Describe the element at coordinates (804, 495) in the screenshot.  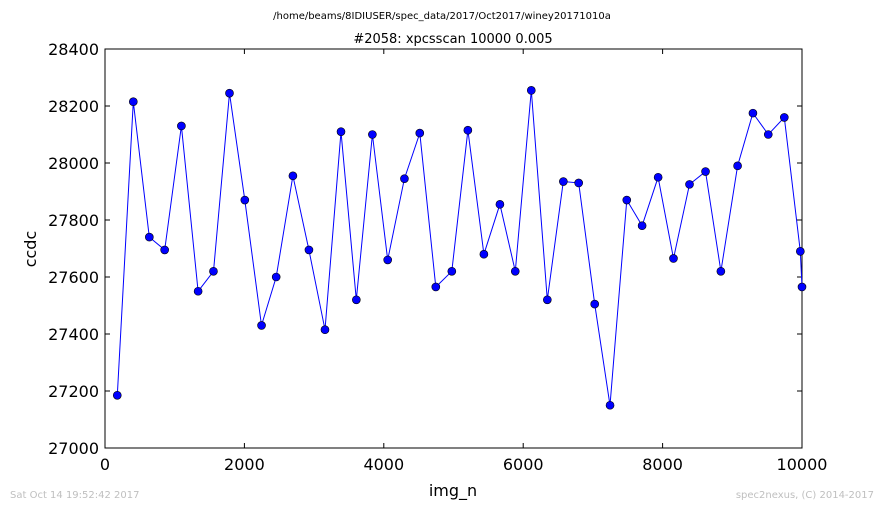
I see `footer-credit: spec2nexus, (C) 2014-2017` at that location.